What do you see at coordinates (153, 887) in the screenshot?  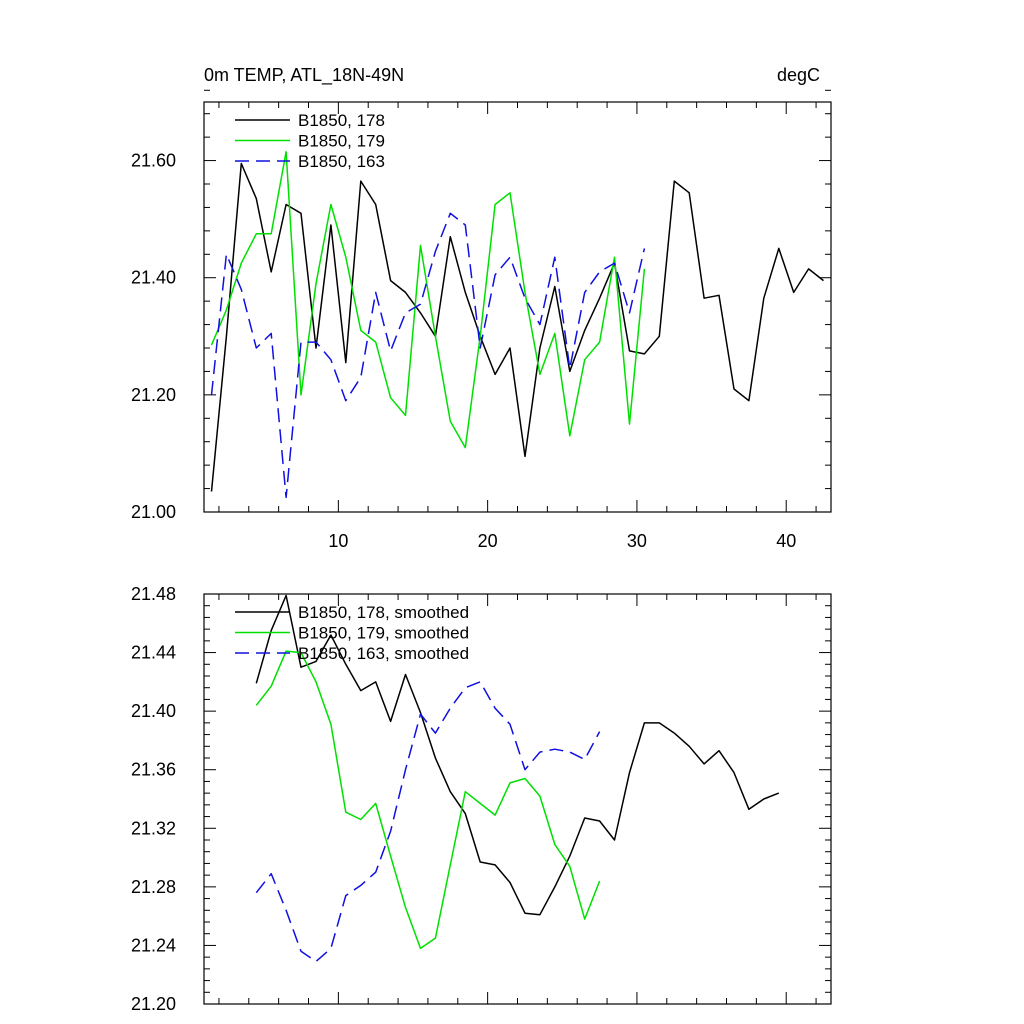 I see `y-tick-label: 21.28` at bounding box center [153, 887].